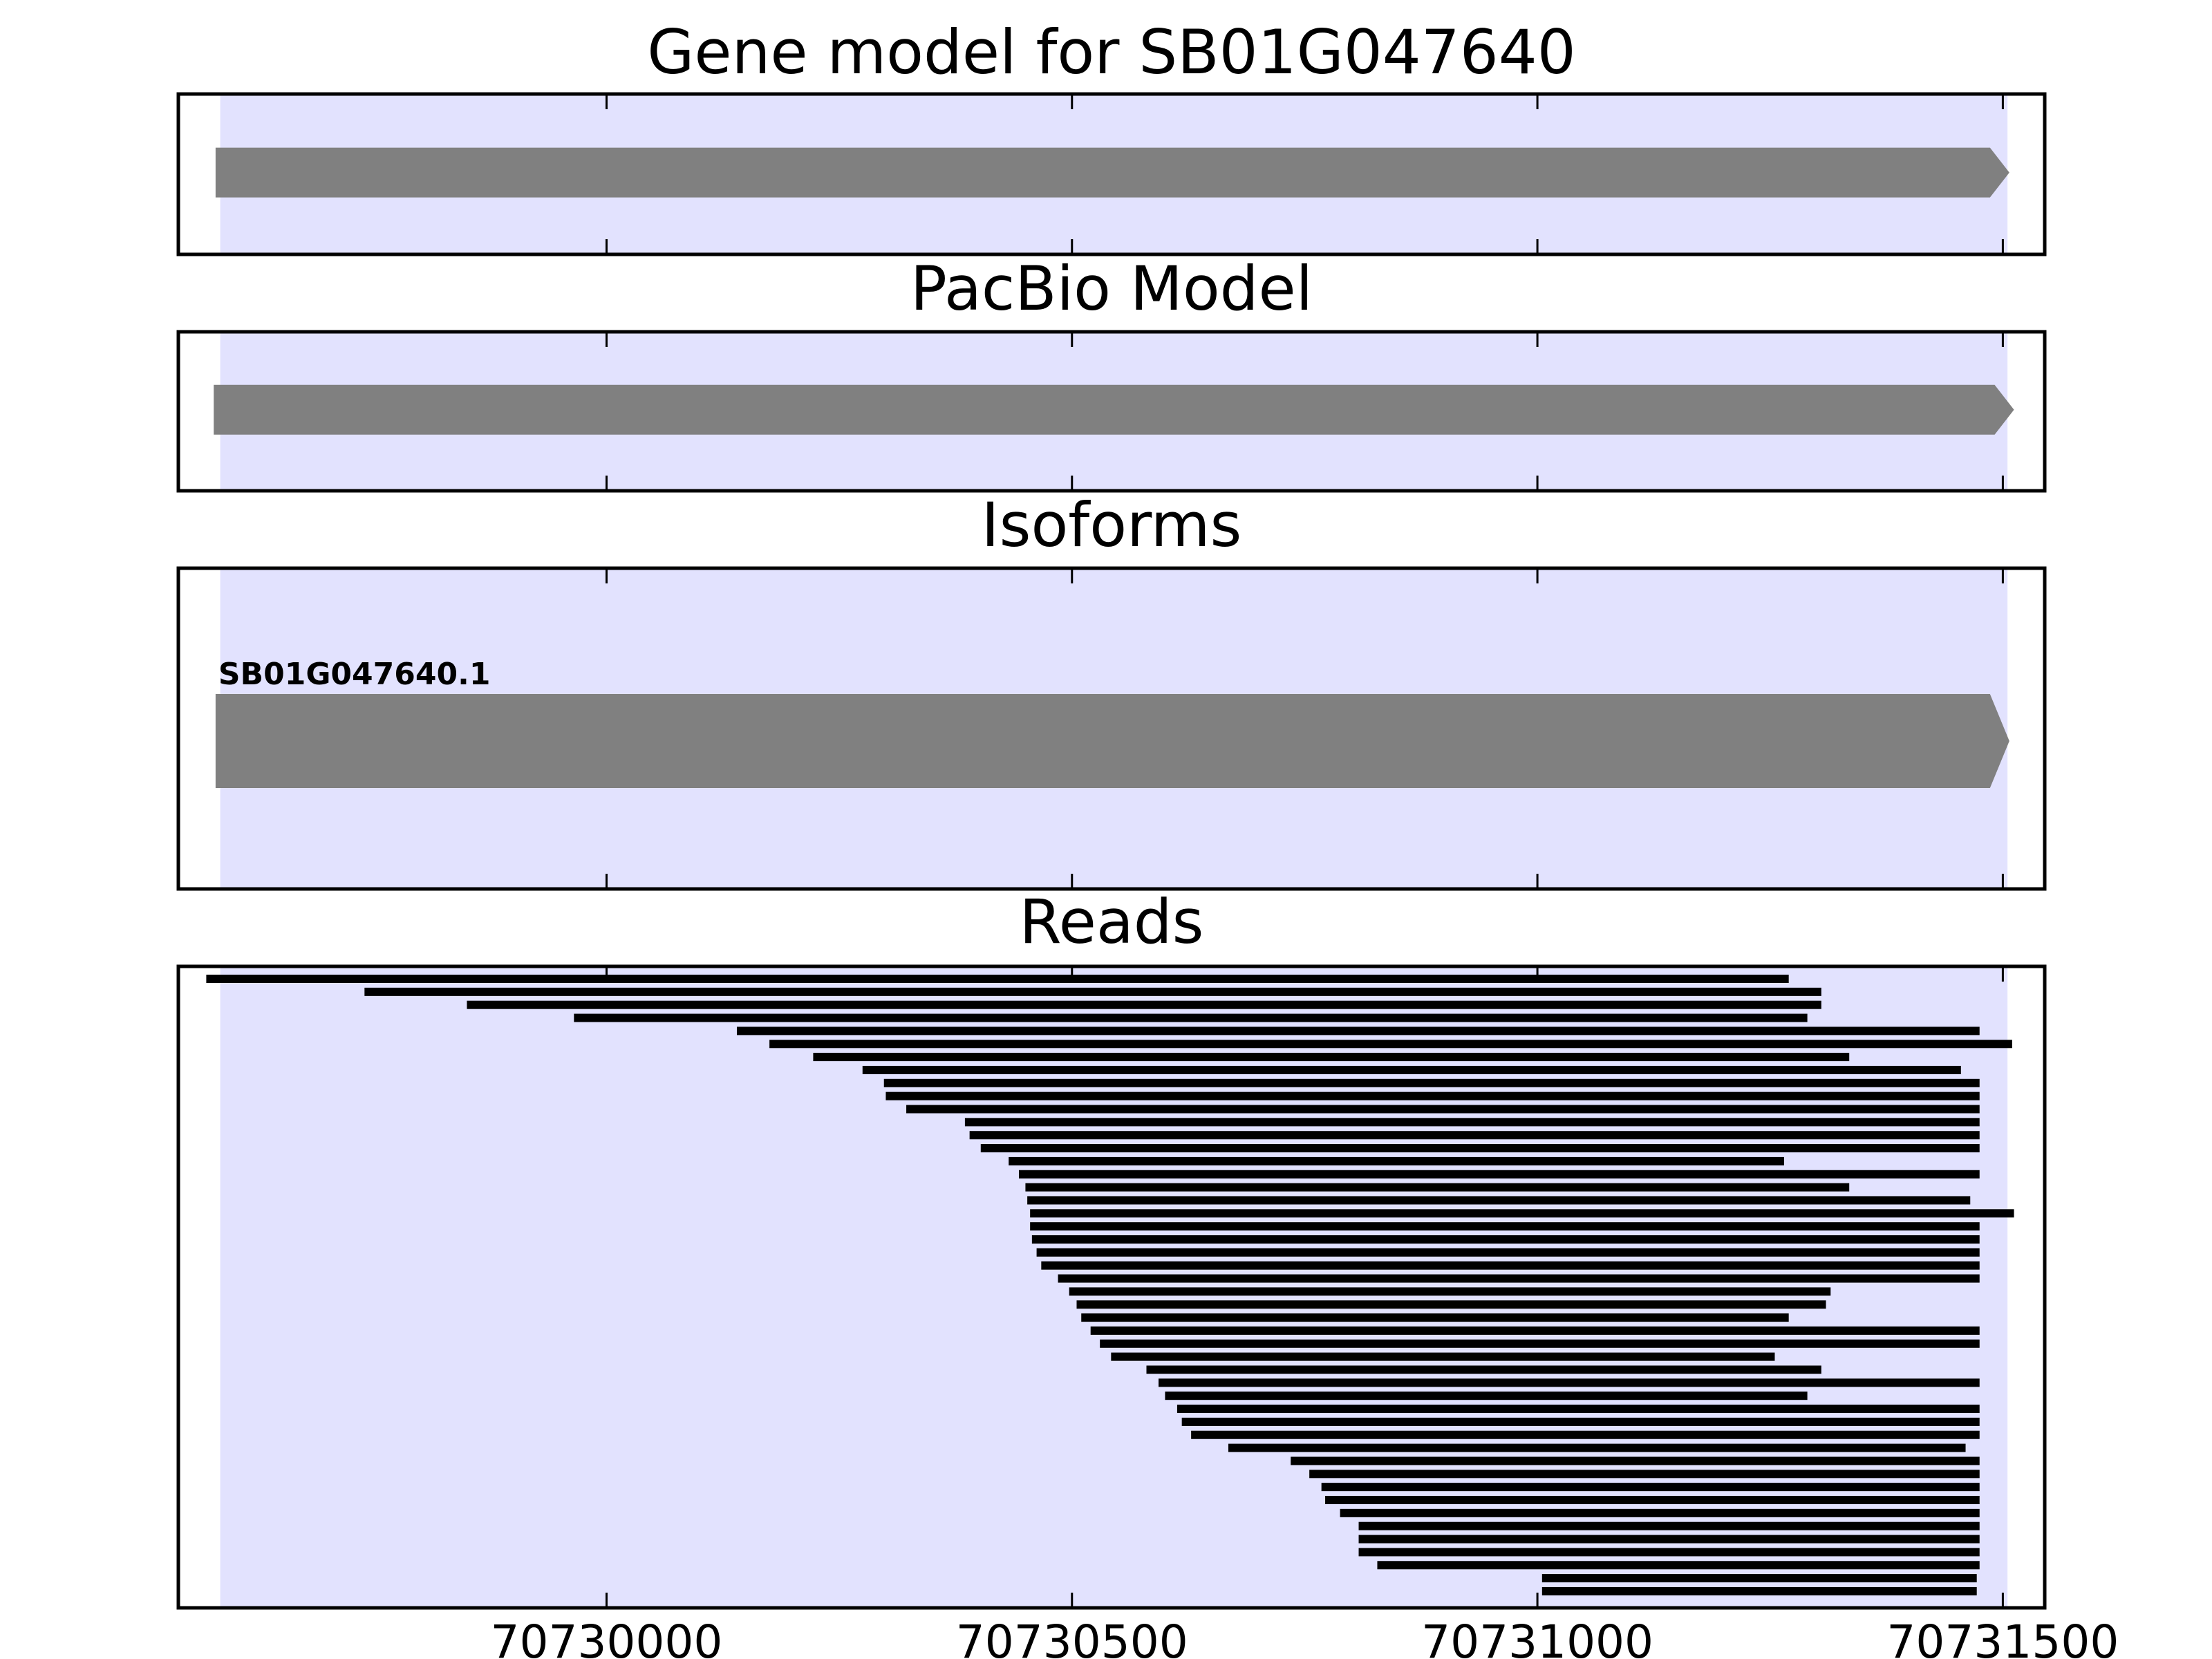 Image resolution: width=2212 pixels, height=1659 pixels. Describe the element at coordinates (2003, 1637) in the screenshot. I see `x-tick-label: 70731500` at that location.